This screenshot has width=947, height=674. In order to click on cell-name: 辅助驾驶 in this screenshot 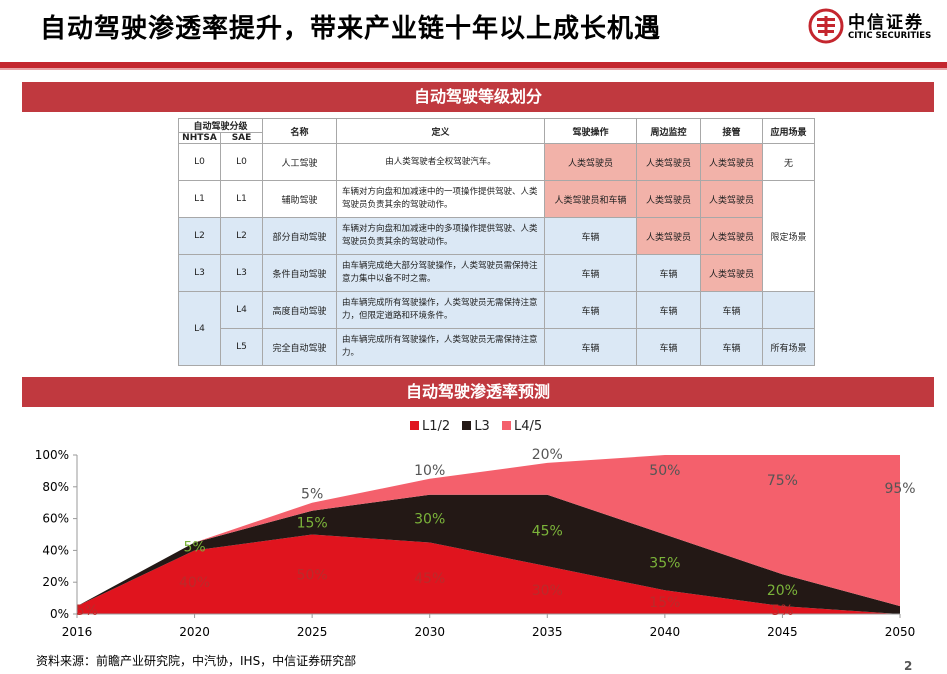, I will do `click(300, 199)`.